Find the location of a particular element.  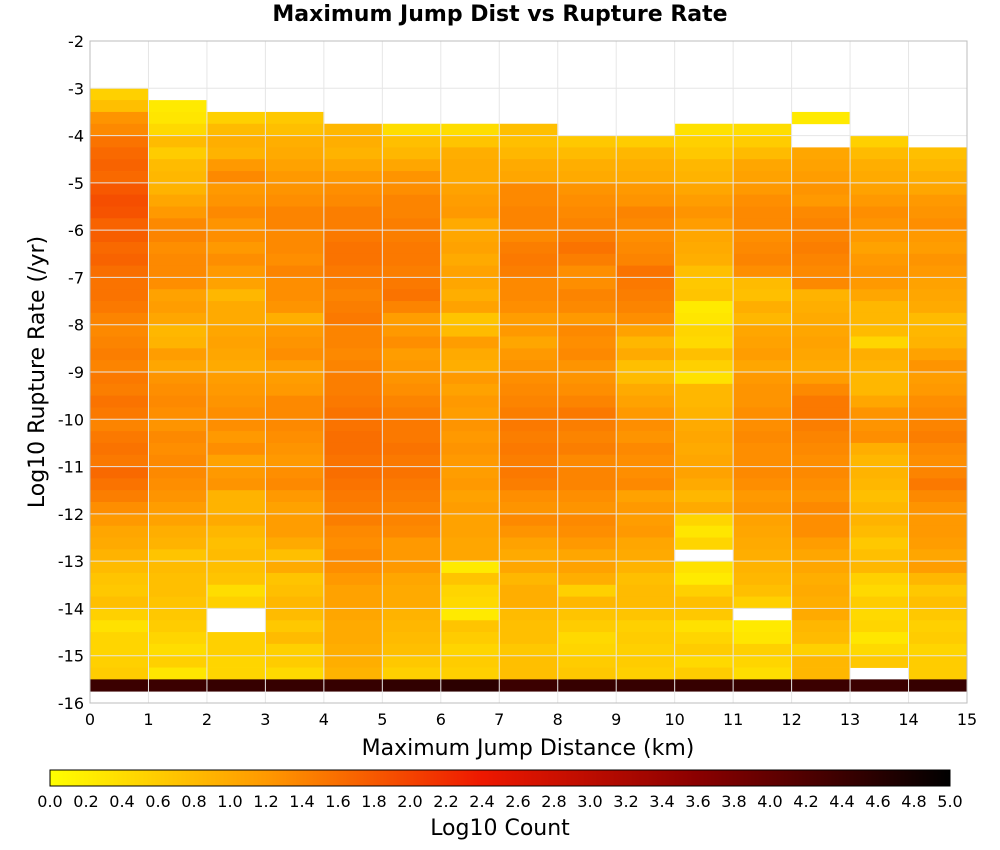

colorbar-tick-label: 1.0 is located at coordinates (229, 801).